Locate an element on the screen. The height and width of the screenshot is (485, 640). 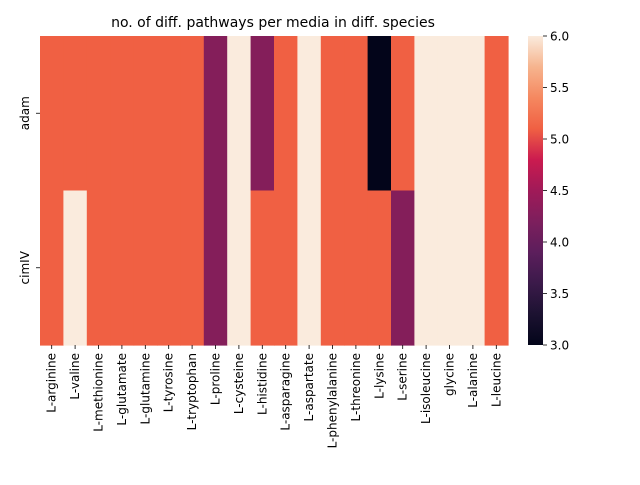
colorbar-tick-label: 4.5 is located at coordinates (559, 191).